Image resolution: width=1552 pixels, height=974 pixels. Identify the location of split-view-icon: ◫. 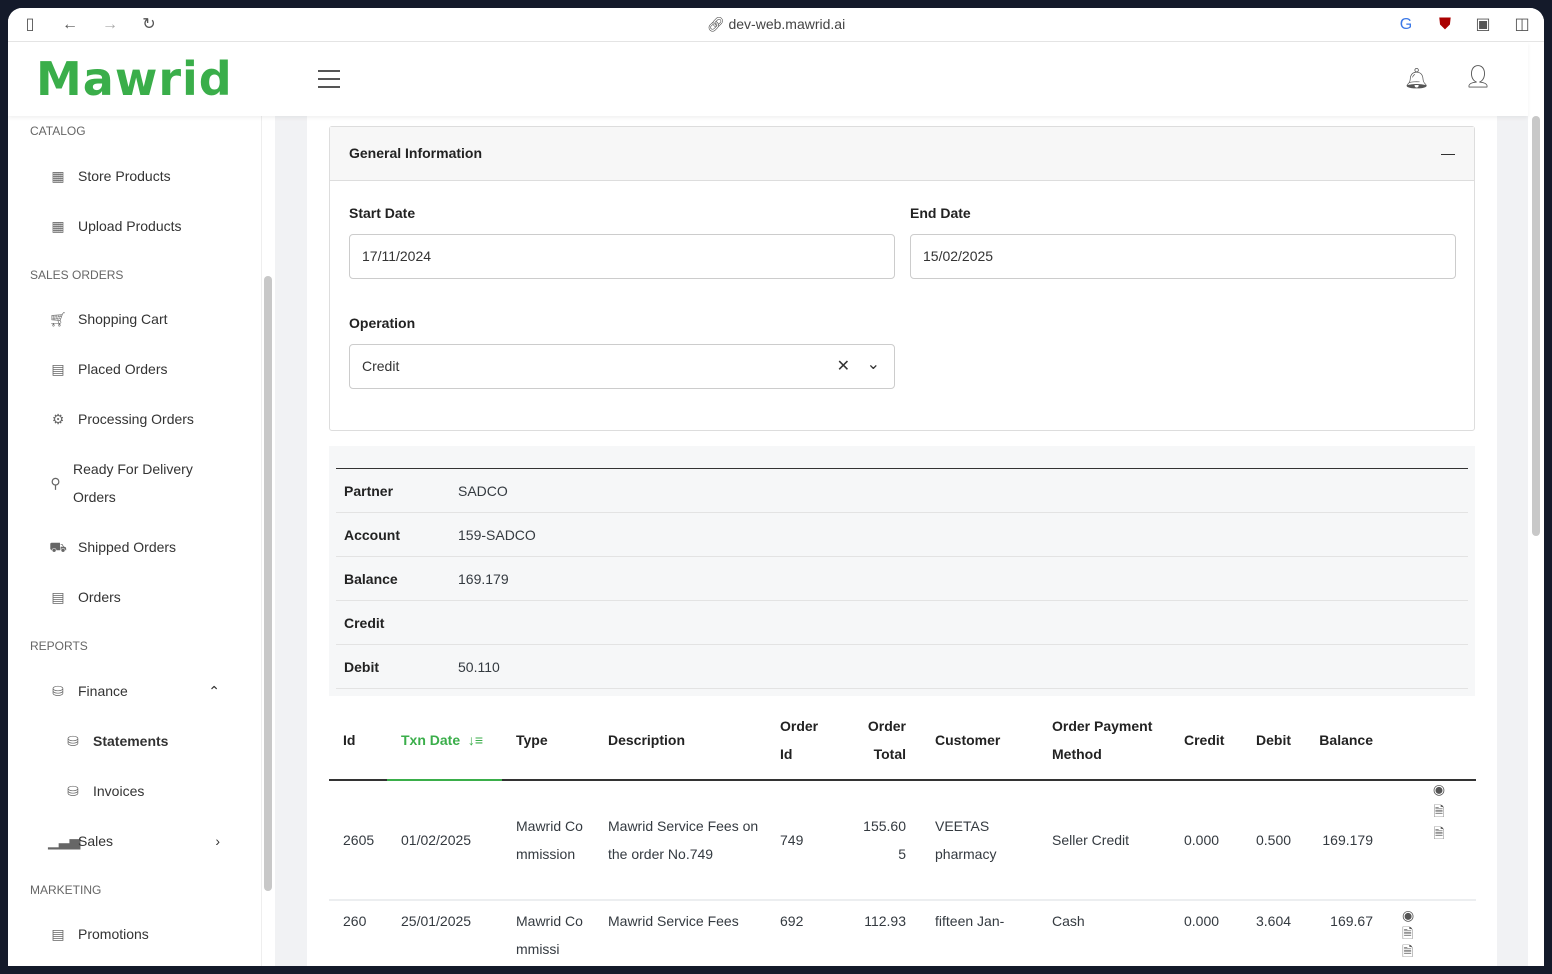
(1522, 24).